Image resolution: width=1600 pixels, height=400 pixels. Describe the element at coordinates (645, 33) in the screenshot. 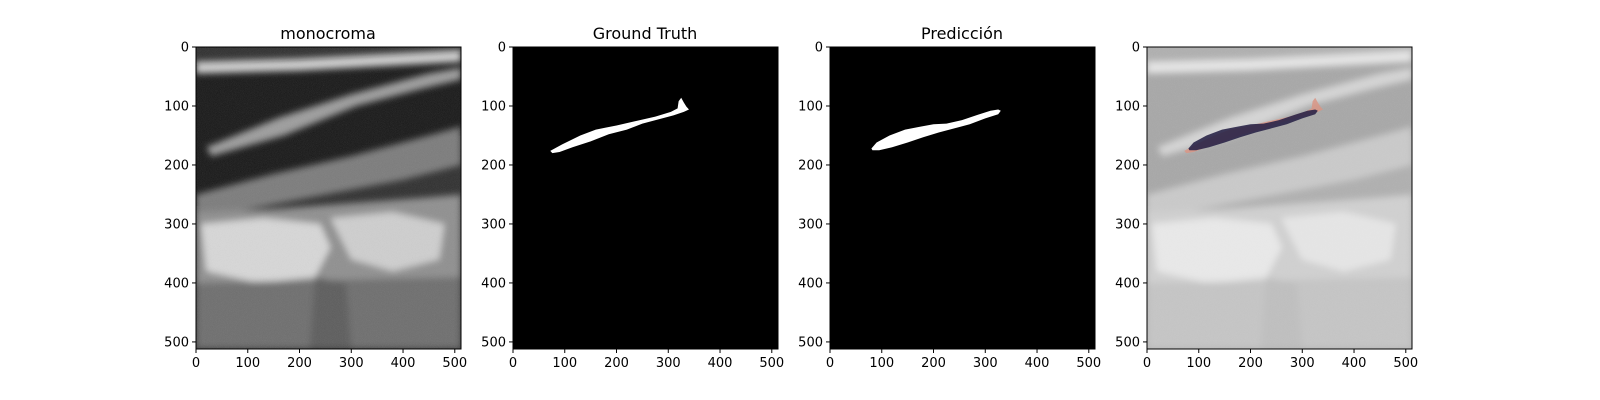

I see `panel-title-ground-truth: Ground Truth` at that location.